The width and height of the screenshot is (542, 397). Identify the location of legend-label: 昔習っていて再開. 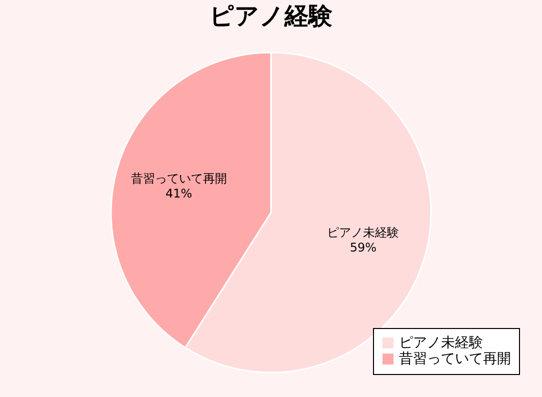
(455, 359).